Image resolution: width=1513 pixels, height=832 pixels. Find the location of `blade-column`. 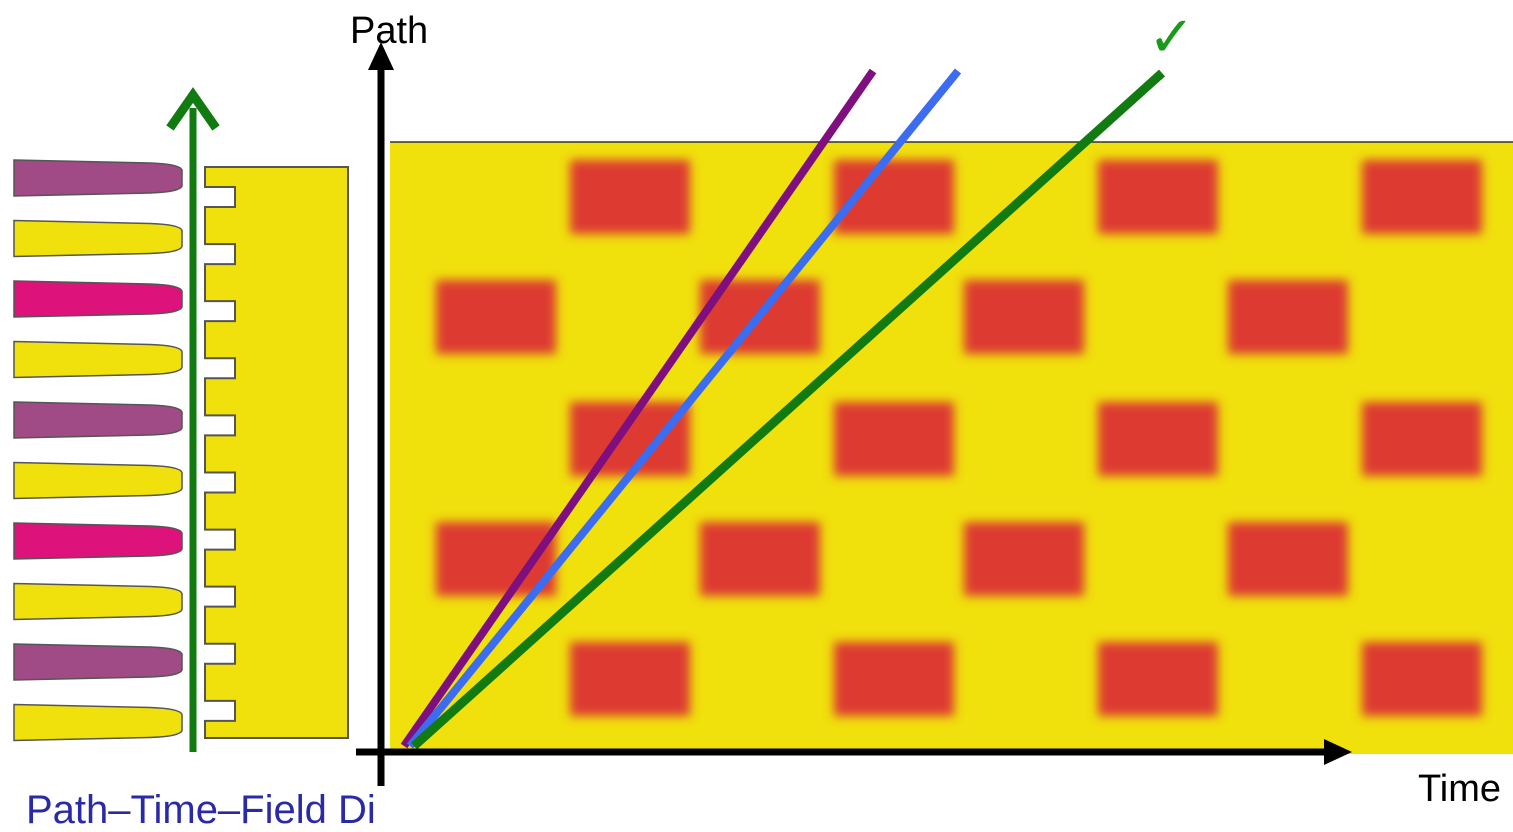

blade-column is located at coordinates (98, 450).